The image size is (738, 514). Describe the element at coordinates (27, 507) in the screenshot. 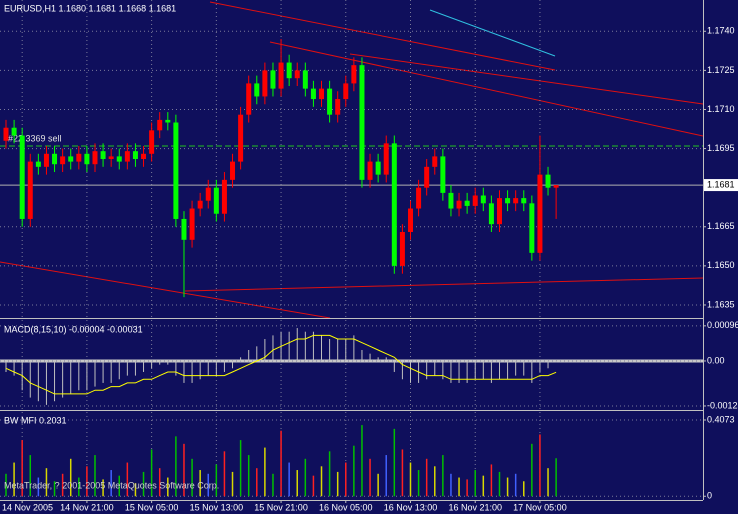

I see `x-tick-label: 14 Nov 2005` at that location.